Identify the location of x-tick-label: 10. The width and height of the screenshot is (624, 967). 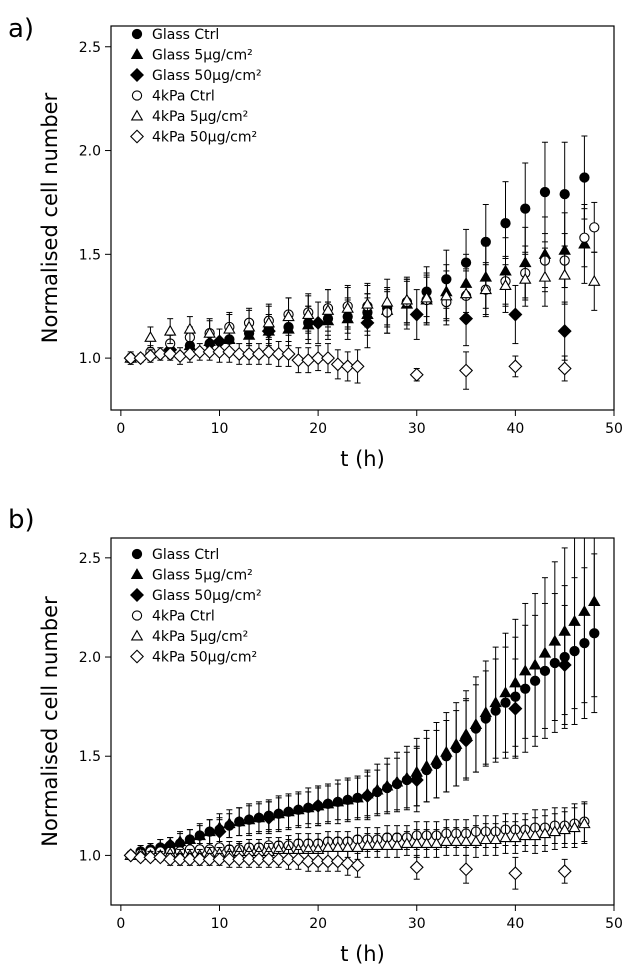
(220, 429).